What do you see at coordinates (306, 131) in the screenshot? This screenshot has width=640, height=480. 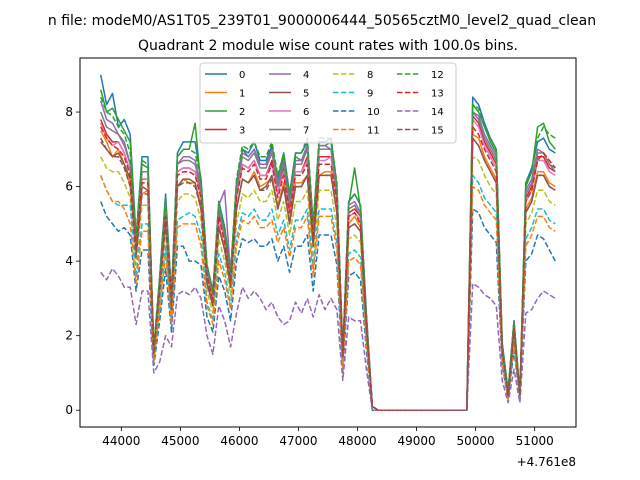 I see `legend-label-7: 7` at bounding box center [306, 131].